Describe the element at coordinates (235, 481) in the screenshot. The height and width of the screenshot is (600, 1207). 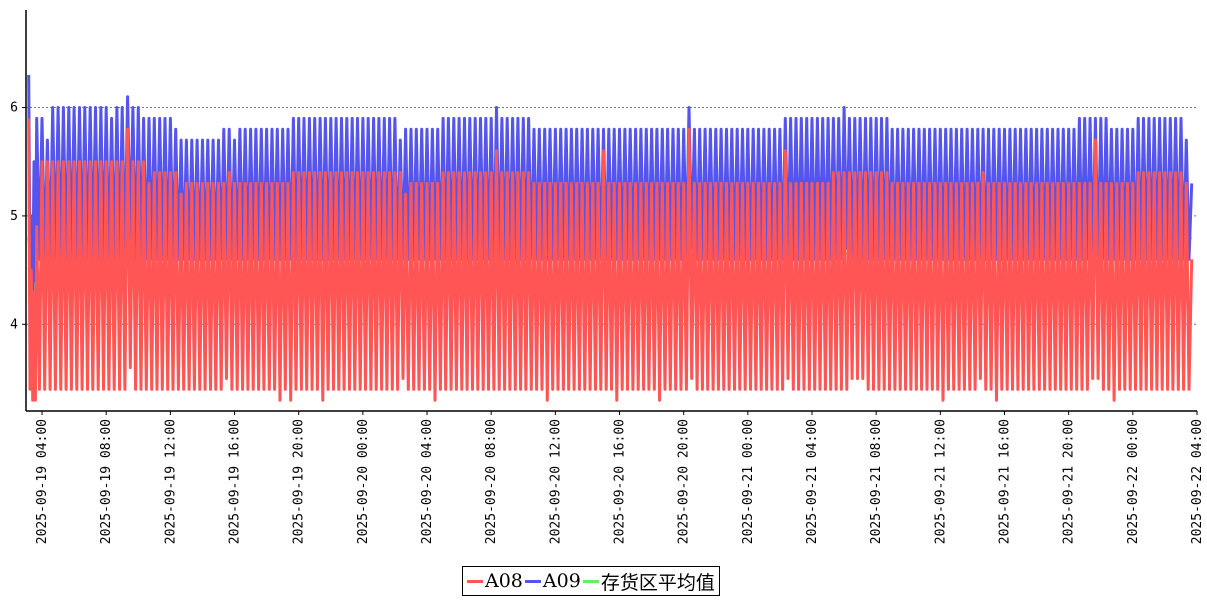
I see `x-tick-label: 2025-09-19 16:00` at that location.